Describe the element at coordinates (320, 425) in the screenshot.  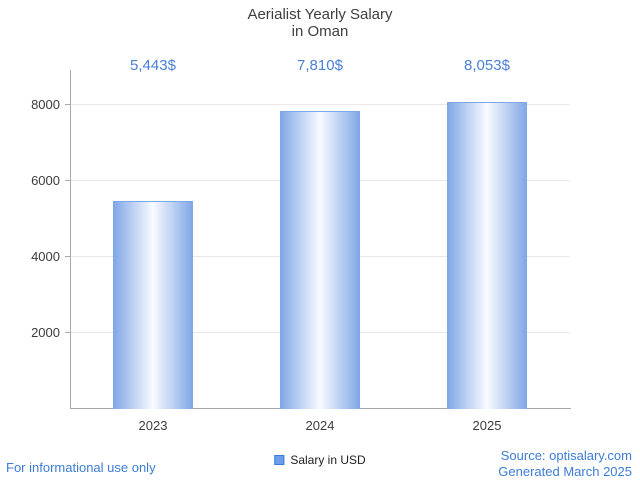
I see `x-tick-label: 2024` at that location.